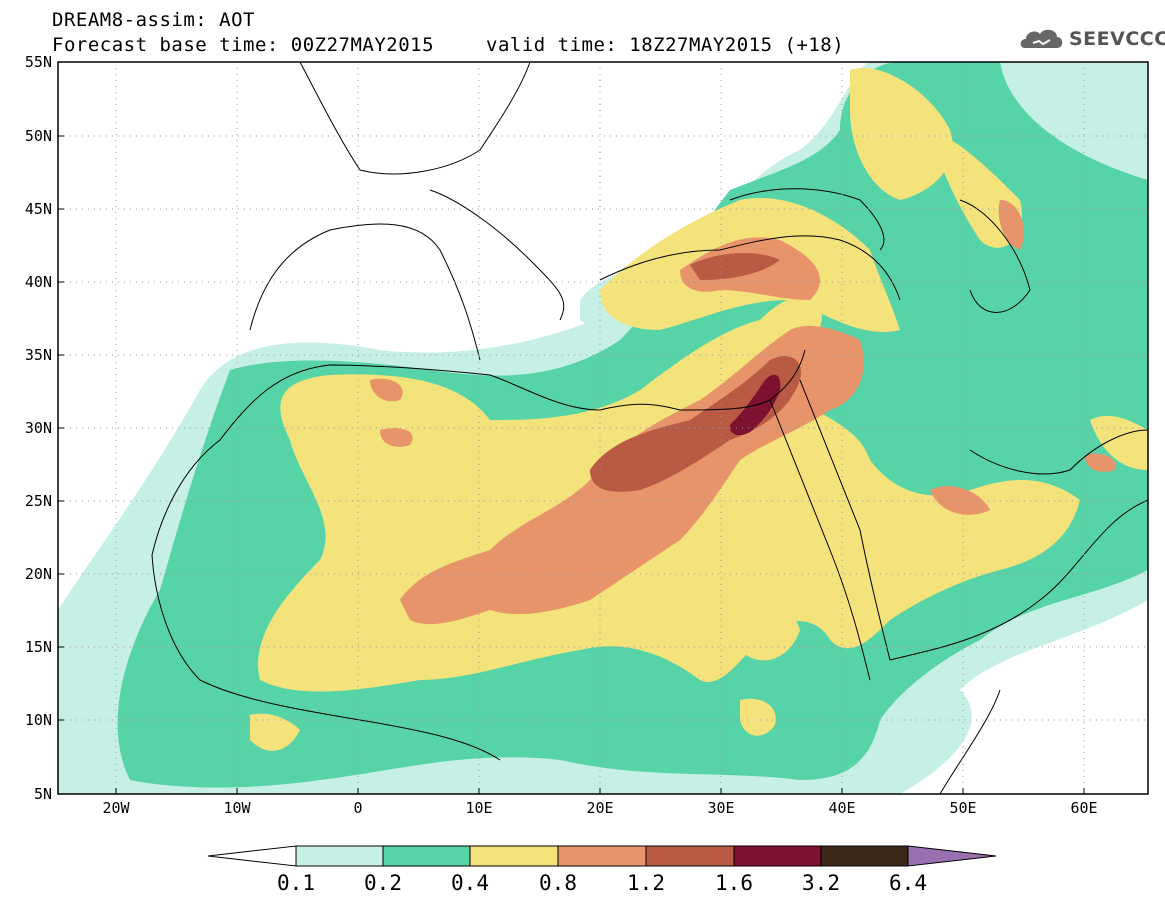 The width and height of the screenshot is (1165, 905). What do you see at coordinates (478, 452) in the screenshot?
I see `north-africa-coast` at bounding box center [478, 452].